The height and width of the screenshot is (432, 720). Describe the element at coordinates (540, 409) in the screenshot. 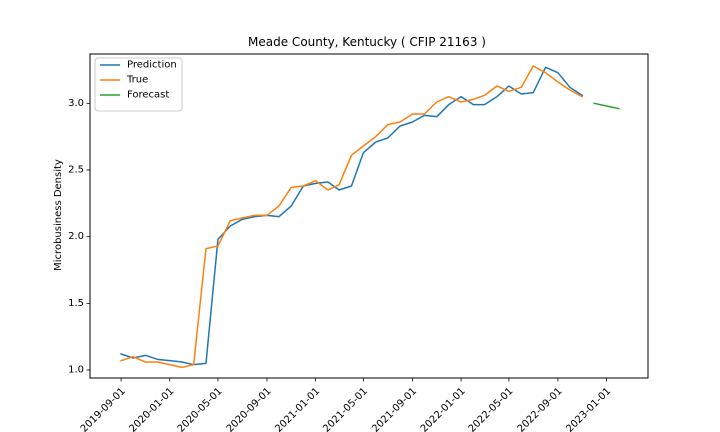

I see `x-tick-label: 2022-09-01` at that location.